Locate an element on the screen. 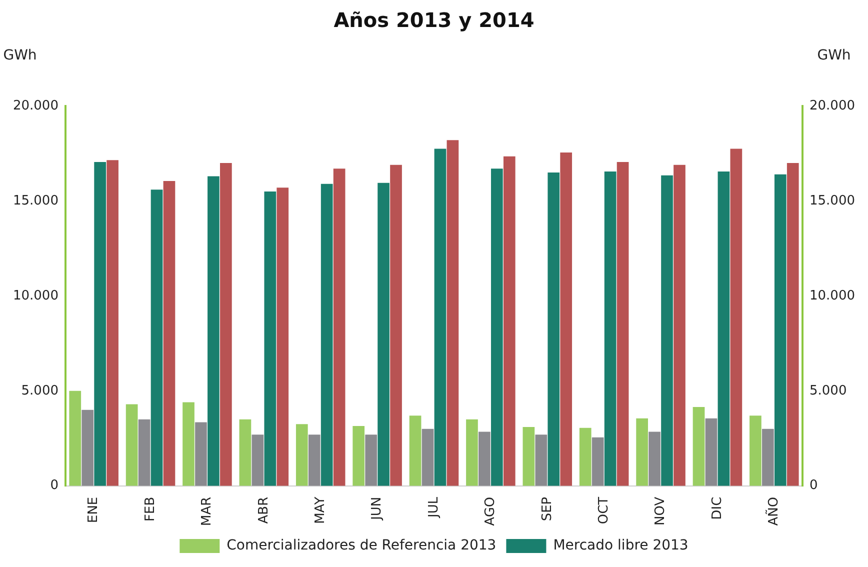  x-tick-label: OCT is located at coordinates (604, 510).